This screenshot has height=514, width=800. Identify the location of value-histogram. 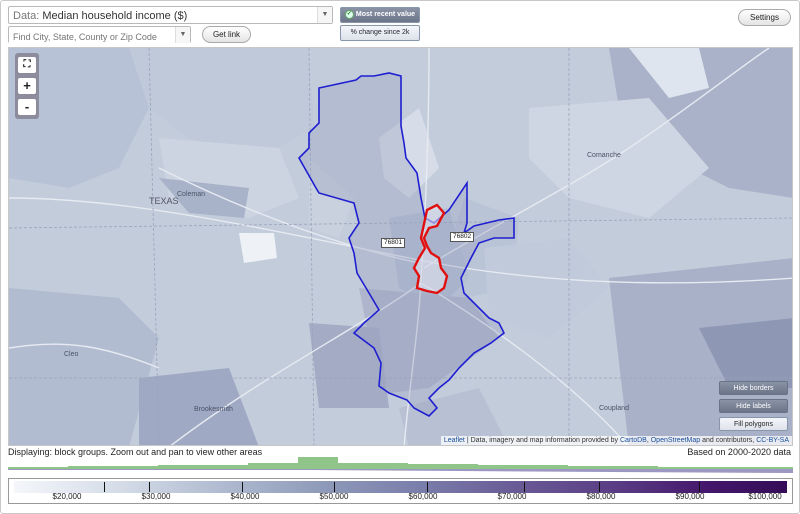
(400, 465).